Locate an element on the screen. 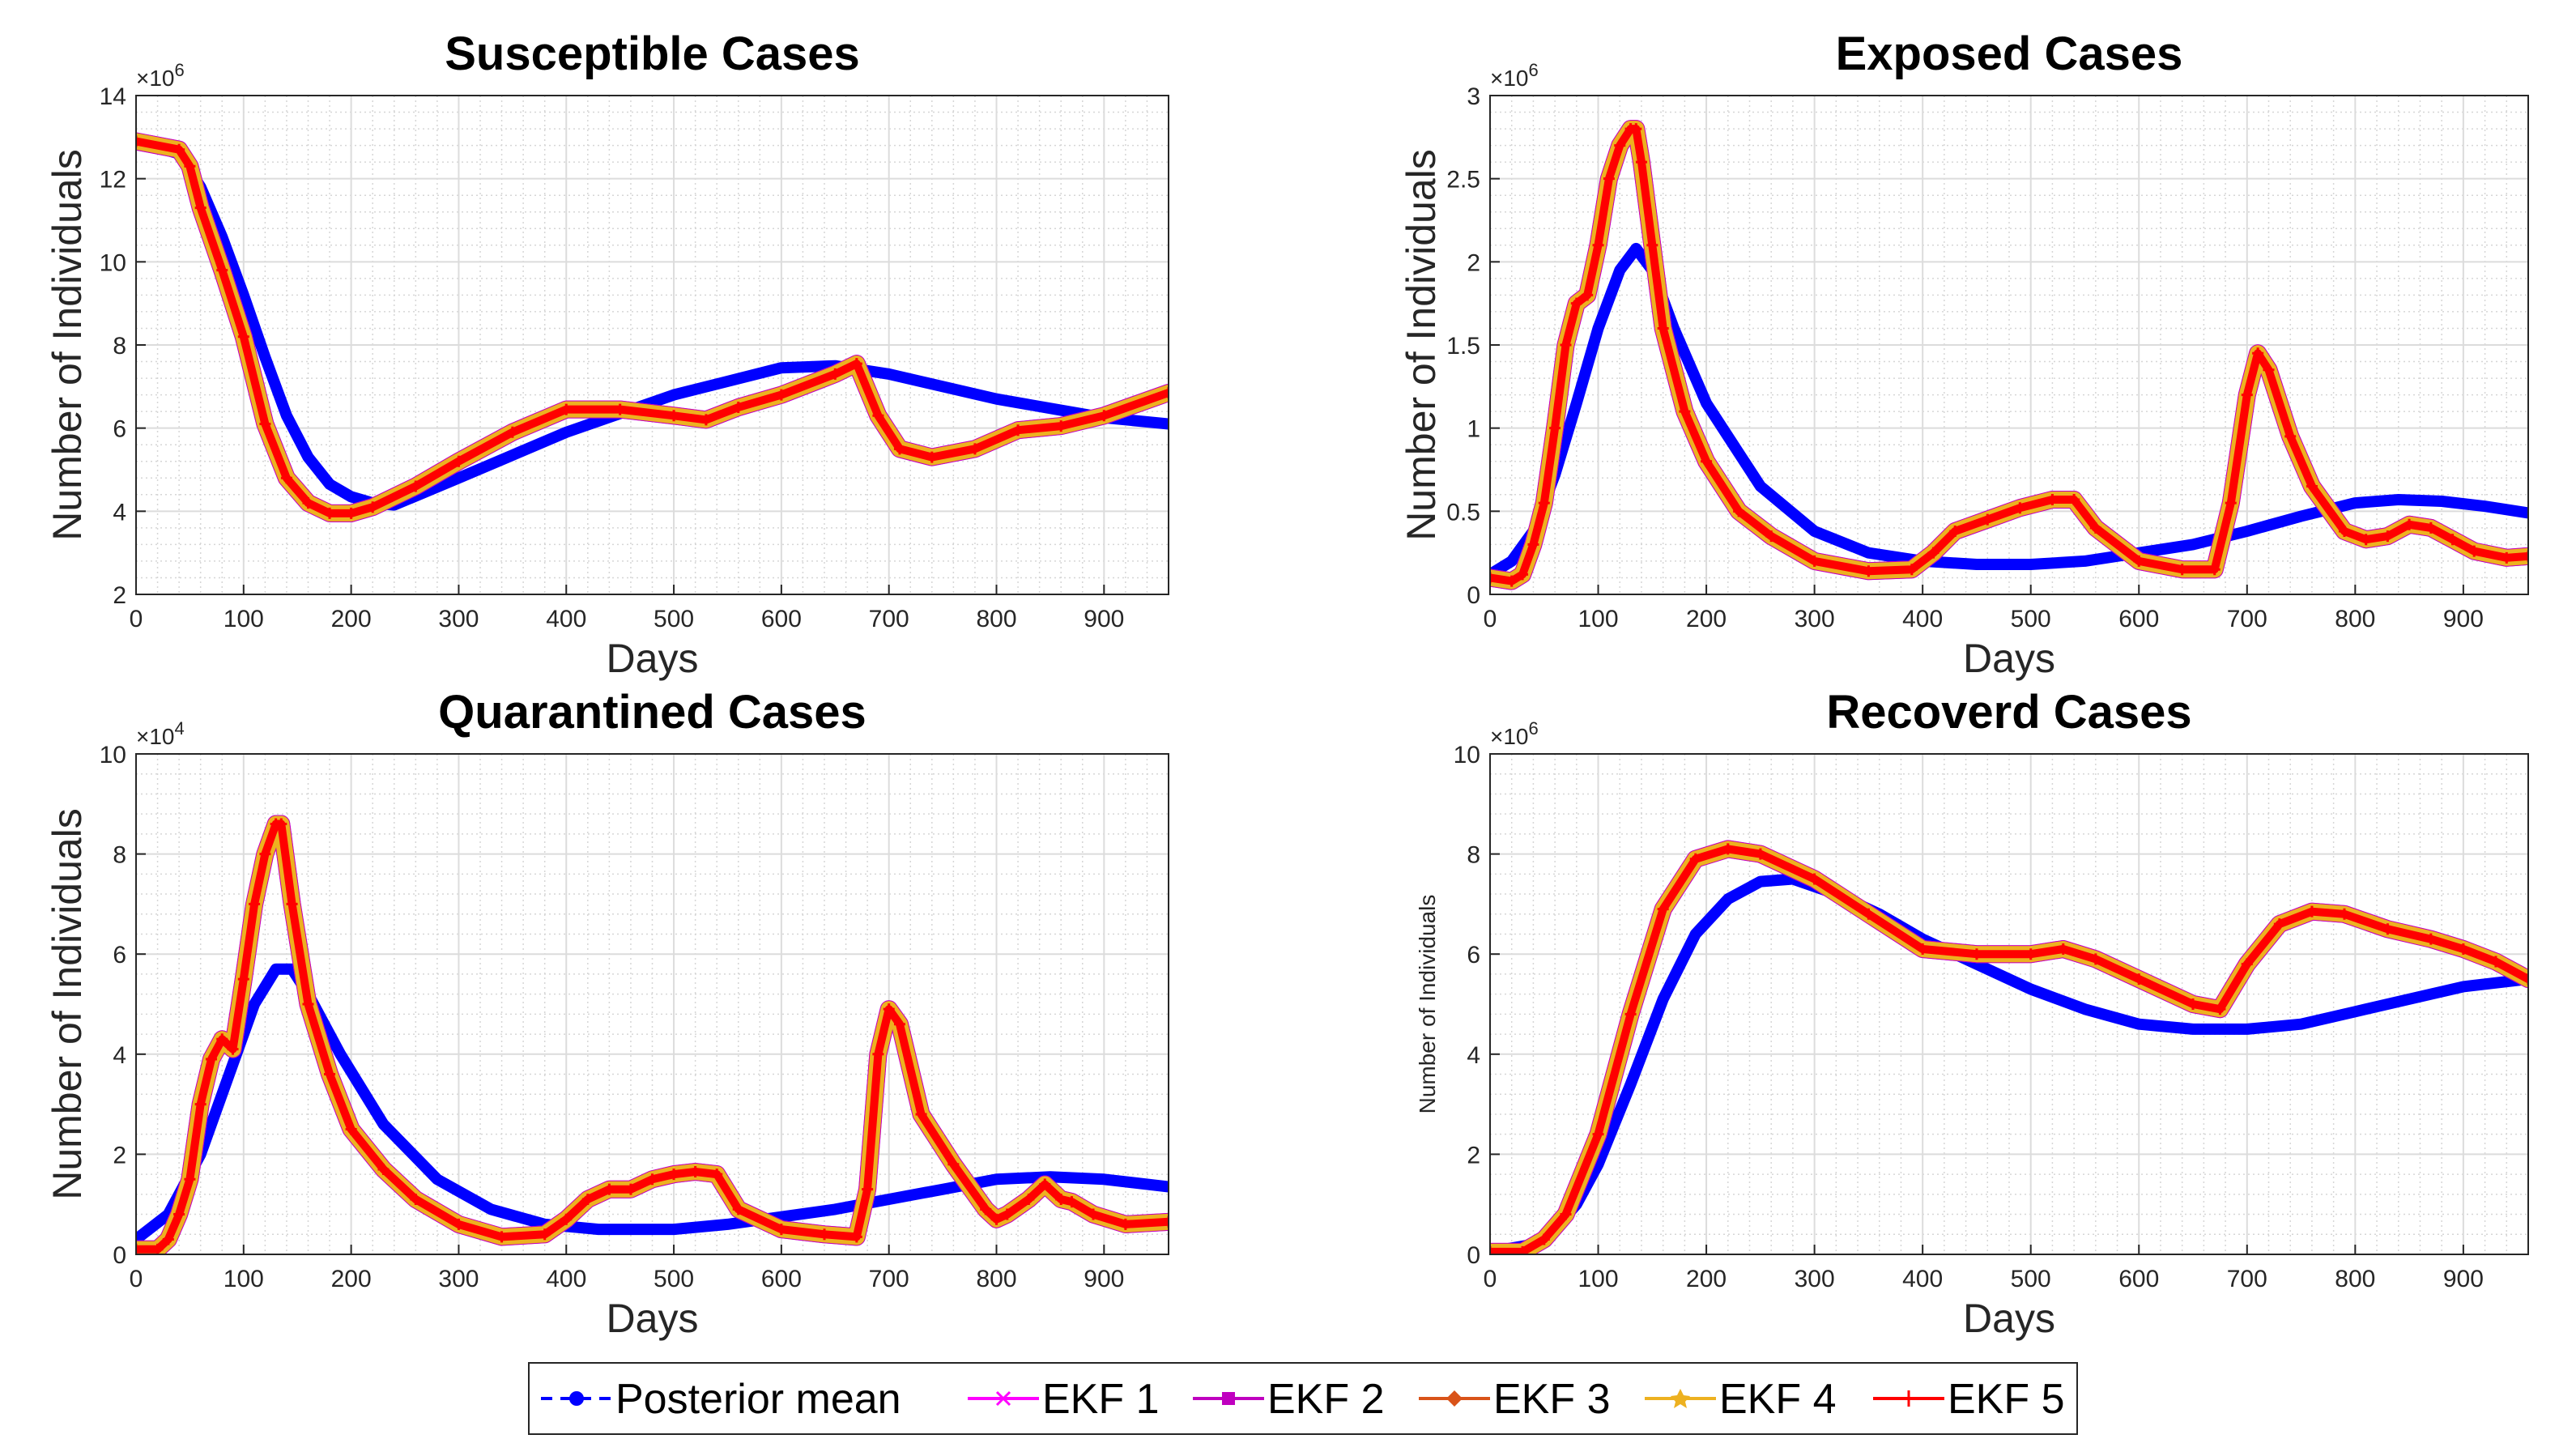 The height and width of the screenshot is (1456, 2559). panel-title: Exposed Cases is located at coordinates (2009, 54).